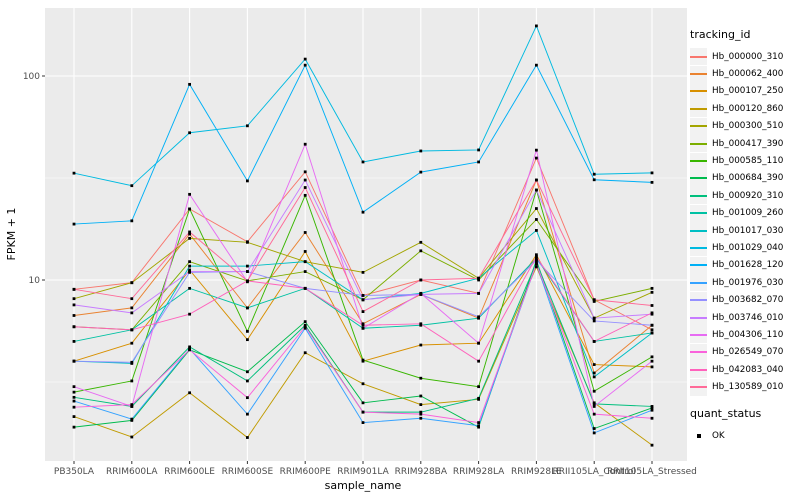 This screenshot has height=504, width=800. Describe the element at coordinates (748, 161) in the screenshot. I see `legend-item-label: Hb_000585_110` at that location.